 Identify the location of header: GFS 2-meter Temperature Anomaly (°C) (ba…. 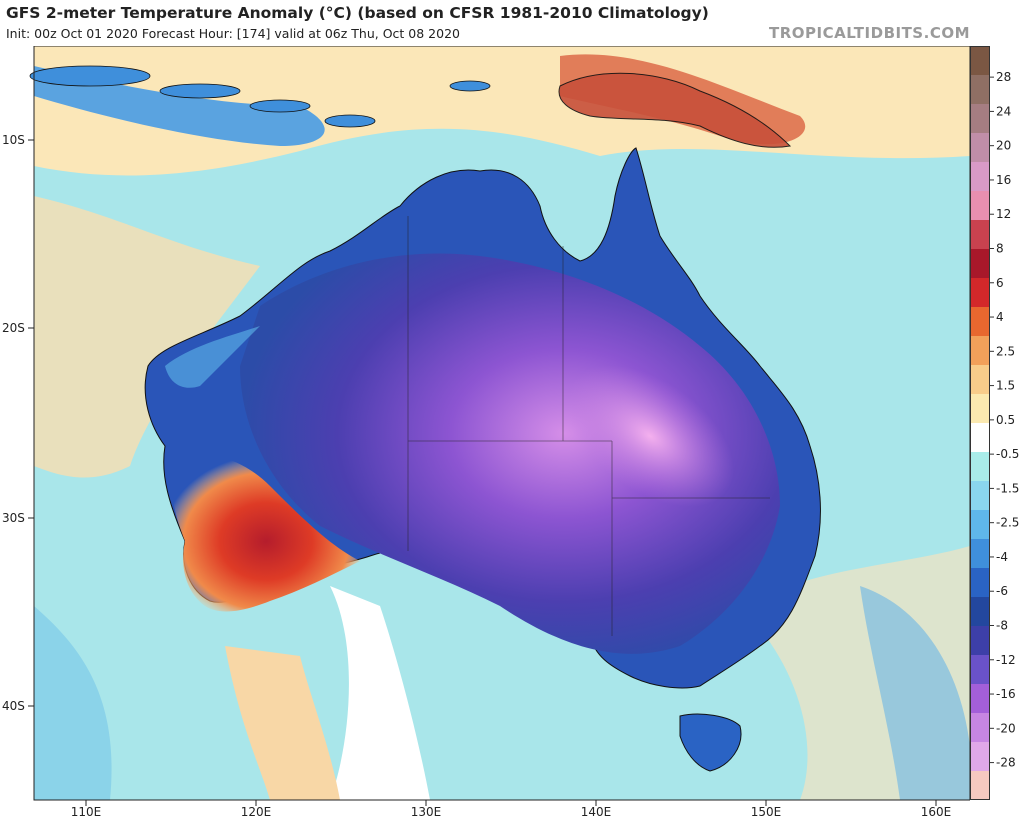
(512, 23).